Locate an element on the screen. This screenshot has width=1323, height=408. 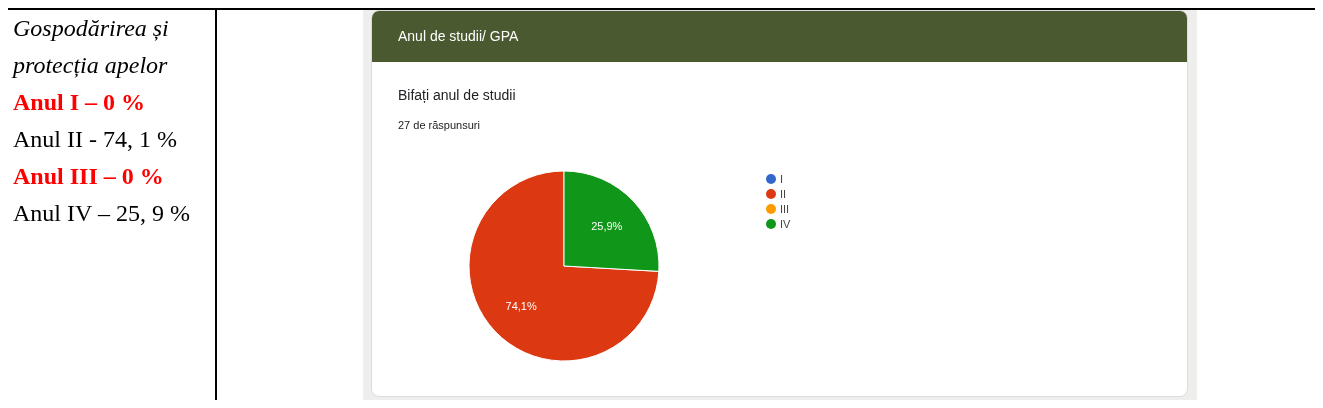
text: Anul IV – 25, 9 % is located at coordinates (102, 213).